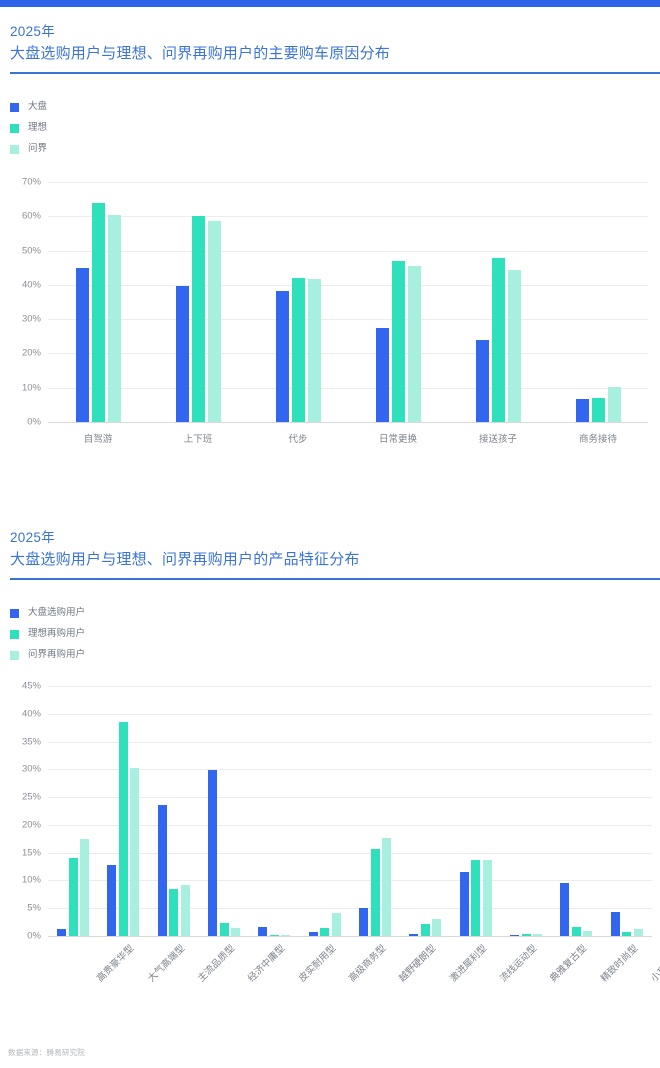 This screenshot has height=1068, width=660. I want to click on x-axis-tick-label: 大气高端型, so click(166, 964).